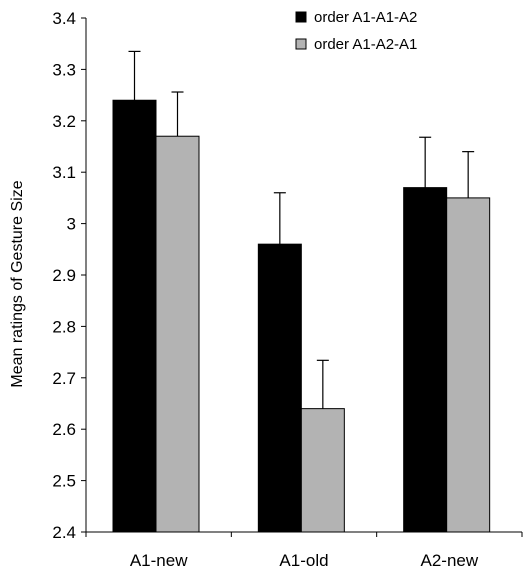 This screenshot has width=526, height=573. Describe the element at coordinates (64, 326) in the screenshot. I see `y-tick-label: 2.8` at that location.